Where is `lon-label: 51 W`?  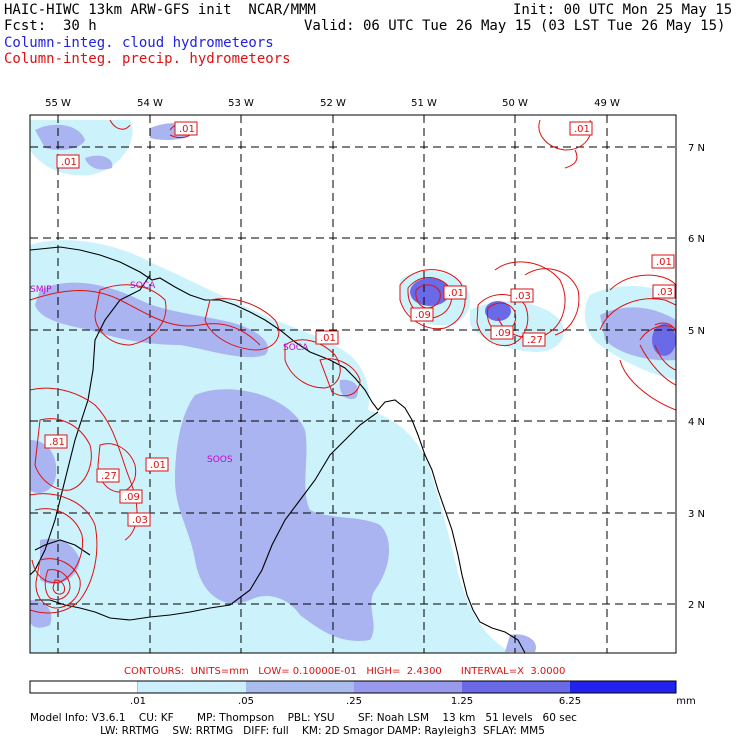
lon-label: 51 W is located at coordinates (424, 103).